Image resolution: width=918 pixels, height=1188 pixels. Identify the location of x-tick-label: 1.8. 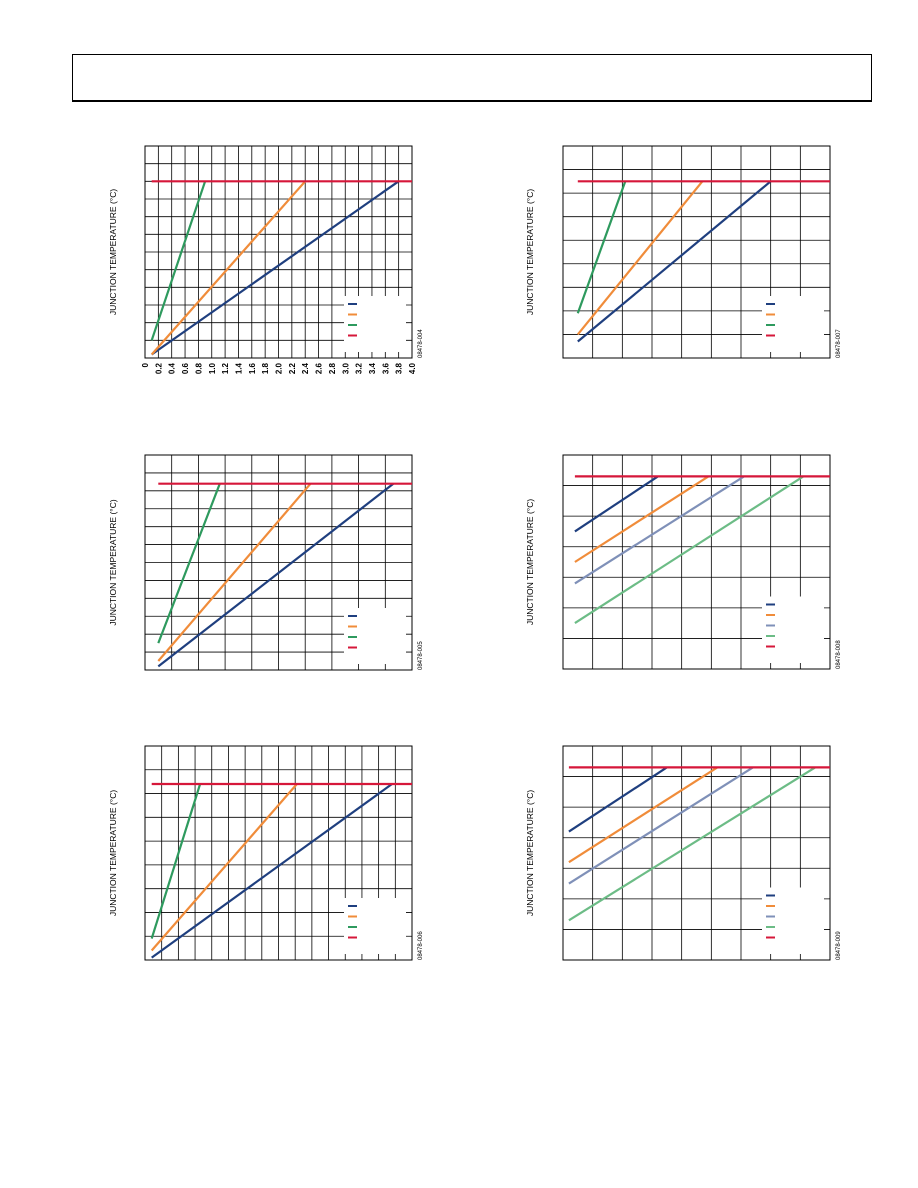
(265, 368).